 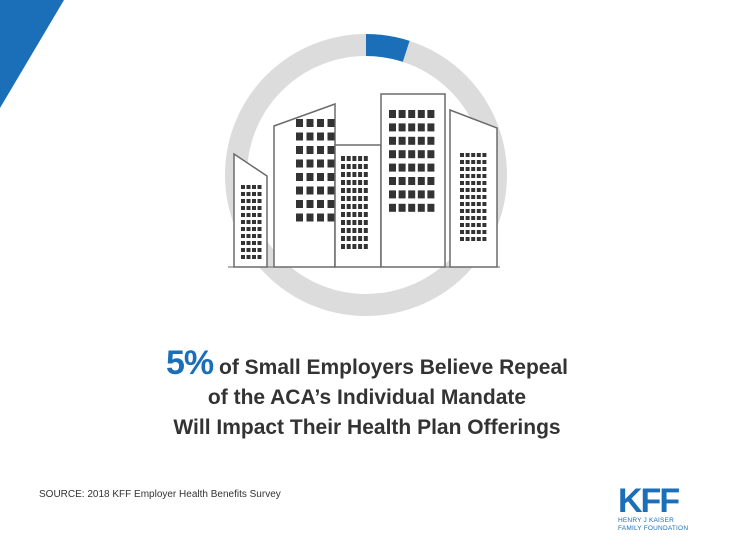 What do you see at coordinates (367, 397) in the screenshot?
I see `headline-line-2: of the ACA’s Individual Mandate` at bounding box center [367, 397].